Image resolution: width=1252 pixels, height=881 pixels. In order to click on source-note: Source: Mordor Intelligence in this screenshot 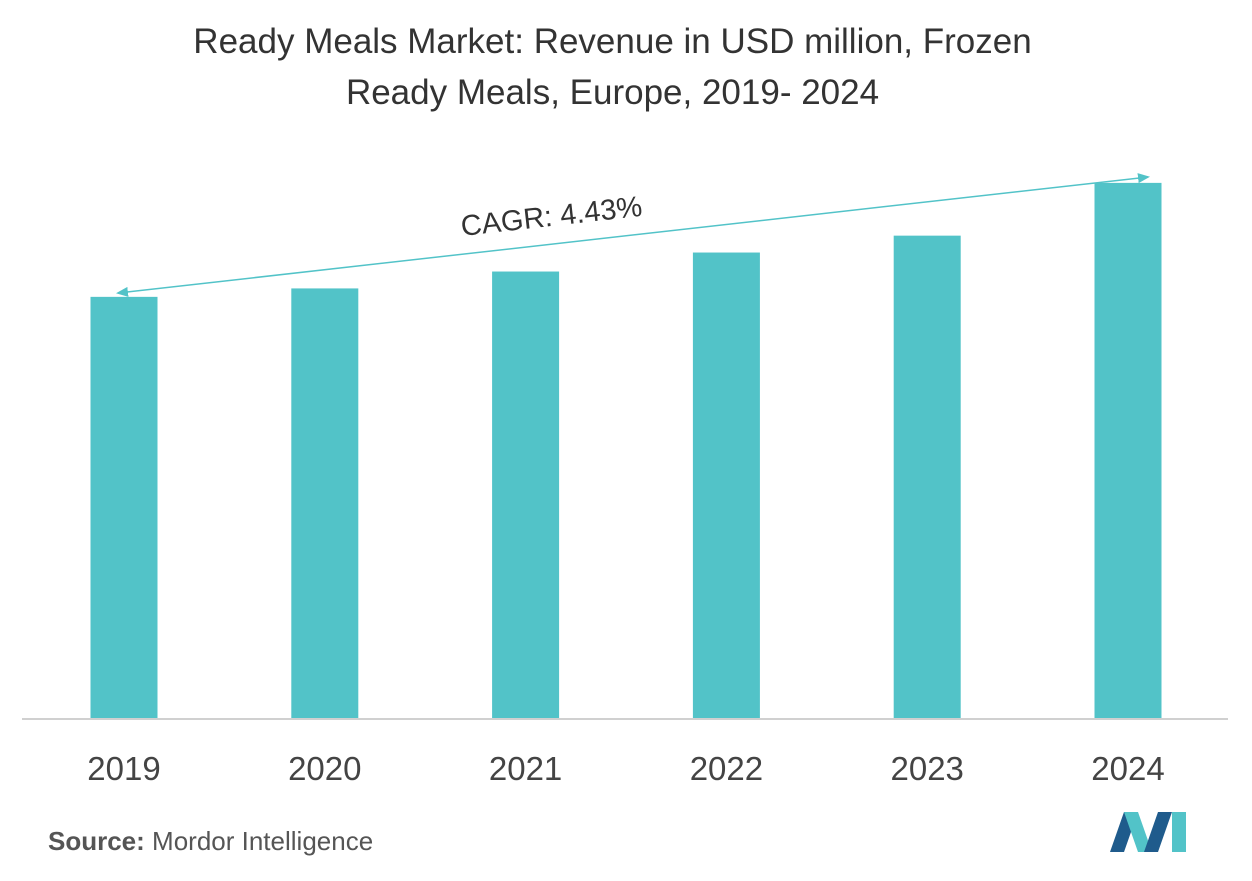, I will do `click(210, 841)`.